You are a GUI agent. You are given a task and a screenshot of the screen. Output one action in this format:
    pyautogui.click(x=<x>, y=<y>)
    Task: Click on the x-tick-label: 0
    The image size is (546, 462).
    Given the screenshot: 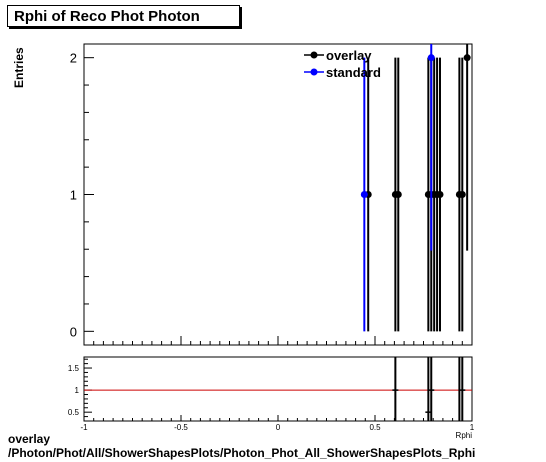 What is the action you would take?
    pyautogui.click(x=278, y=427)
    